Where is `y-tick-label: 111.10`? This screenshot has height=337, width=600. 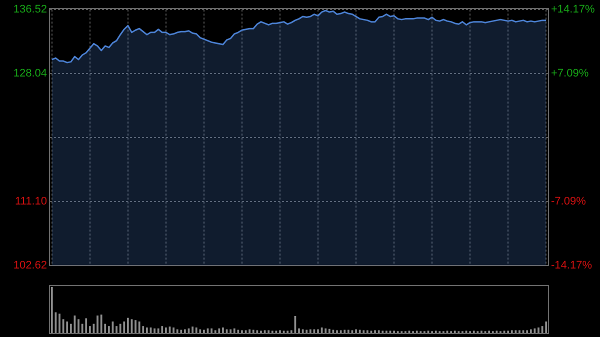 y-tick-label: 111.10 is located at coordinates (30, 201).